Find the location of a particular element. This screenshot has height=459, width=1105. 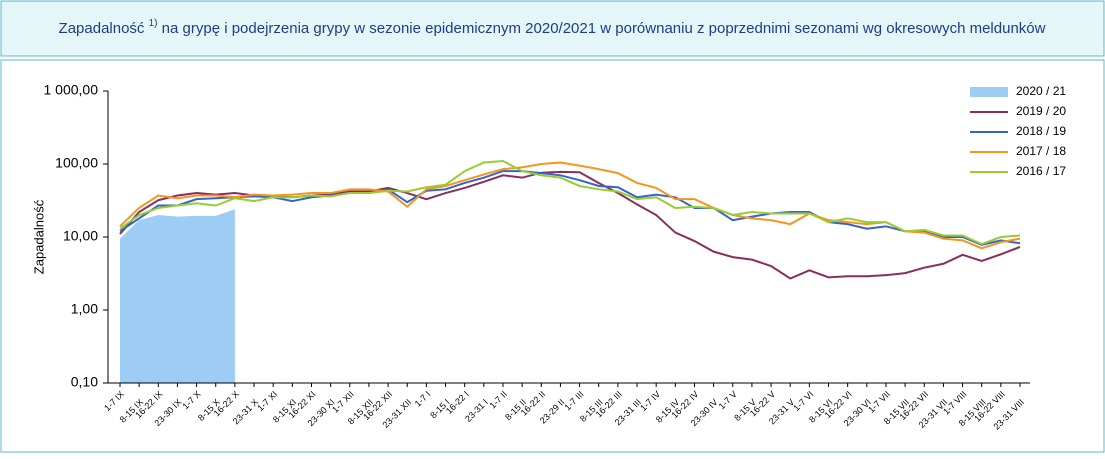

legend-label: 2016 / 17 is located at coordinates (1041, 171).